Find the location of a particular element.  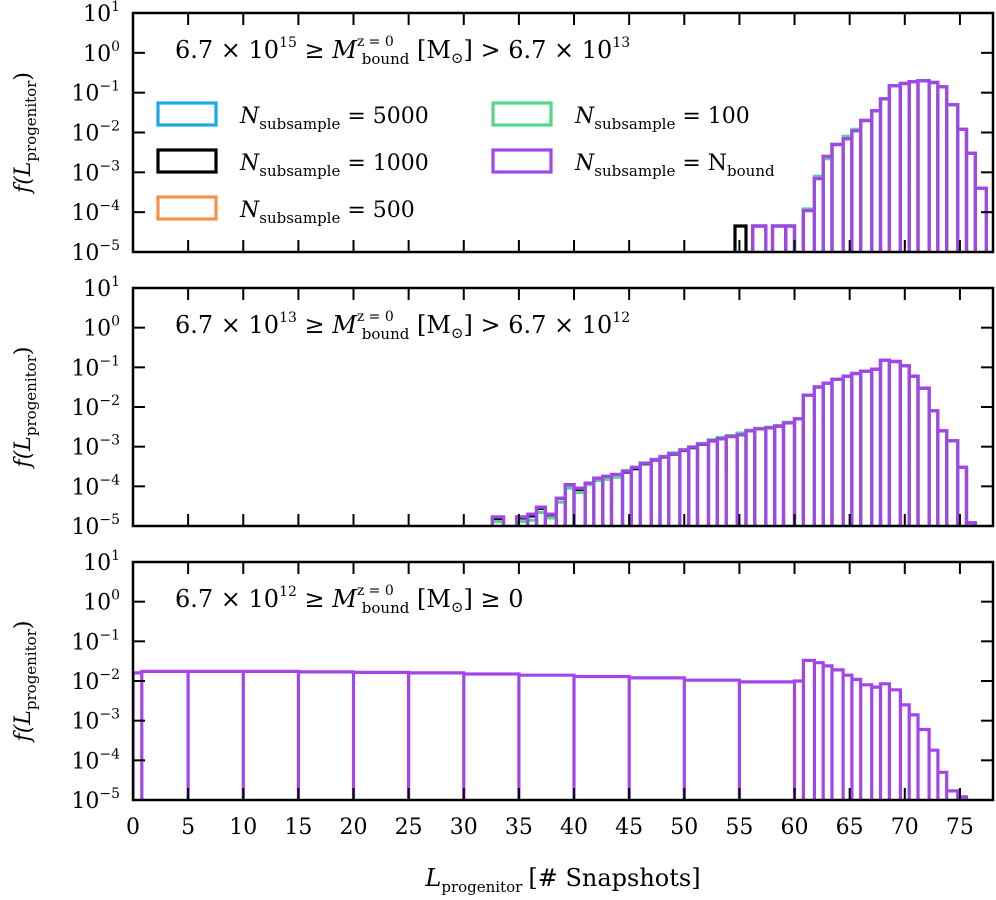

legend-text: = 5000 is located at coordinates (384, 116).